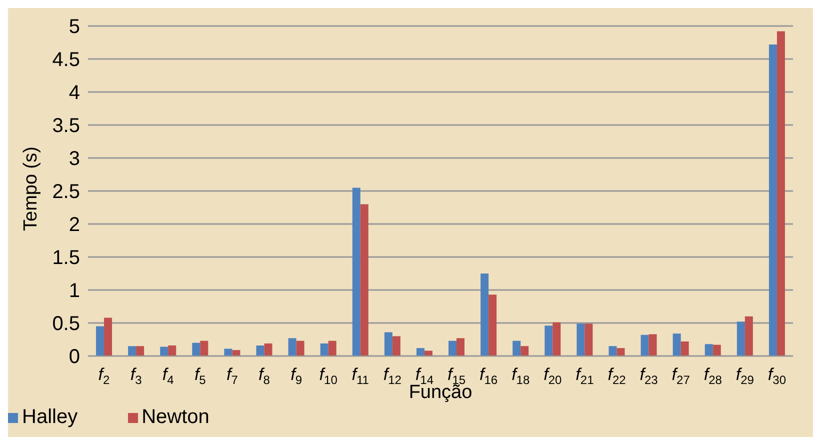 The height and width of the screenshot is (445, 821). What do you see at coordinates (200, 376) in the screenshot?
I see `x-tick-label: f$_{5}$` at bounding box center [200, 376].